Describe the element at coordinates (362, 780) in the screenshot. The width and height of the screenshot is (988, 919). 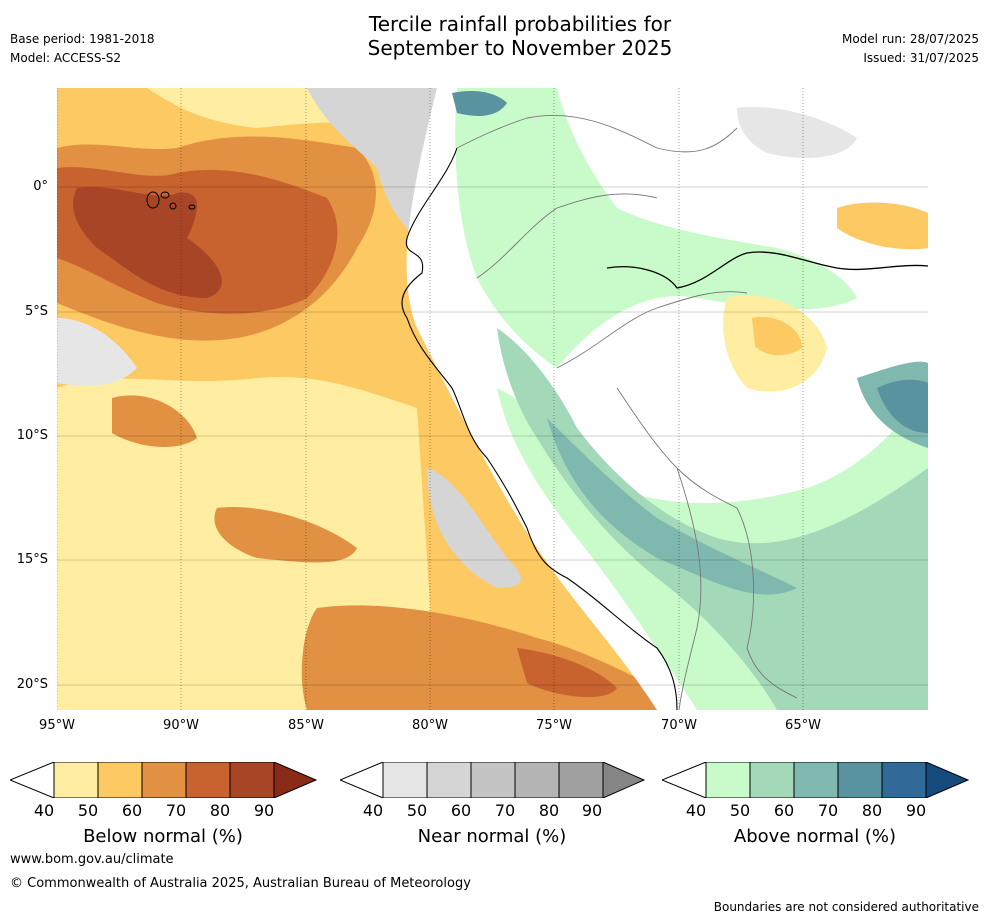
I see `near-normal-swatch-under` at that location.